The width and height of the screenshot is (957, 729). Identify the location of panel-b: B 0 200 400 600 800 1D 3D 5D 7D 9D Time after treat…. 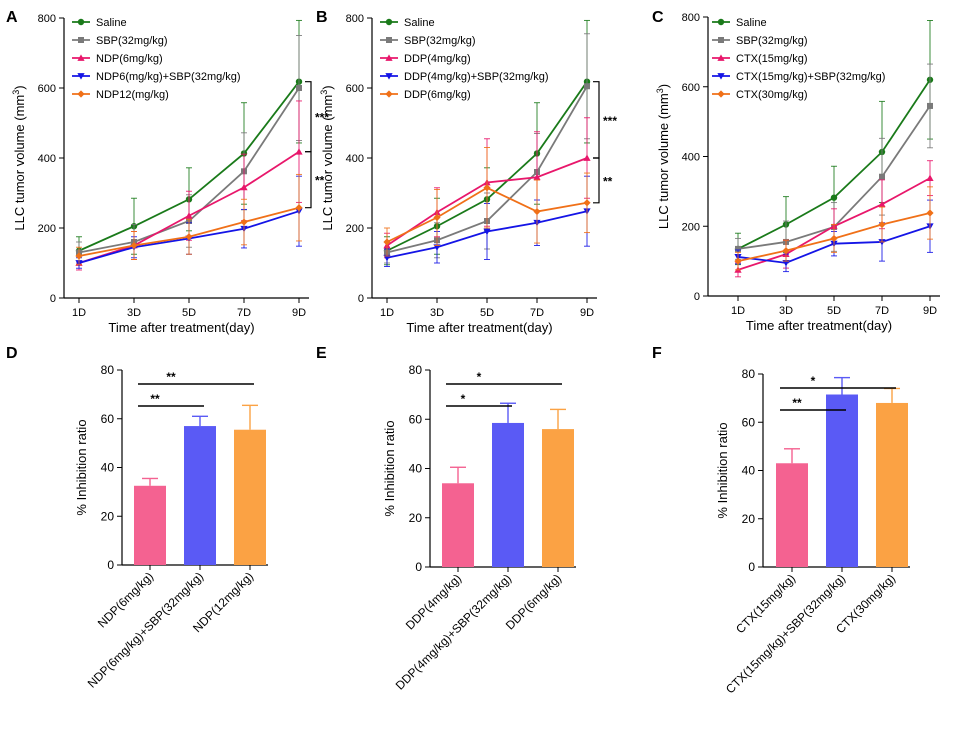
(466, 172).